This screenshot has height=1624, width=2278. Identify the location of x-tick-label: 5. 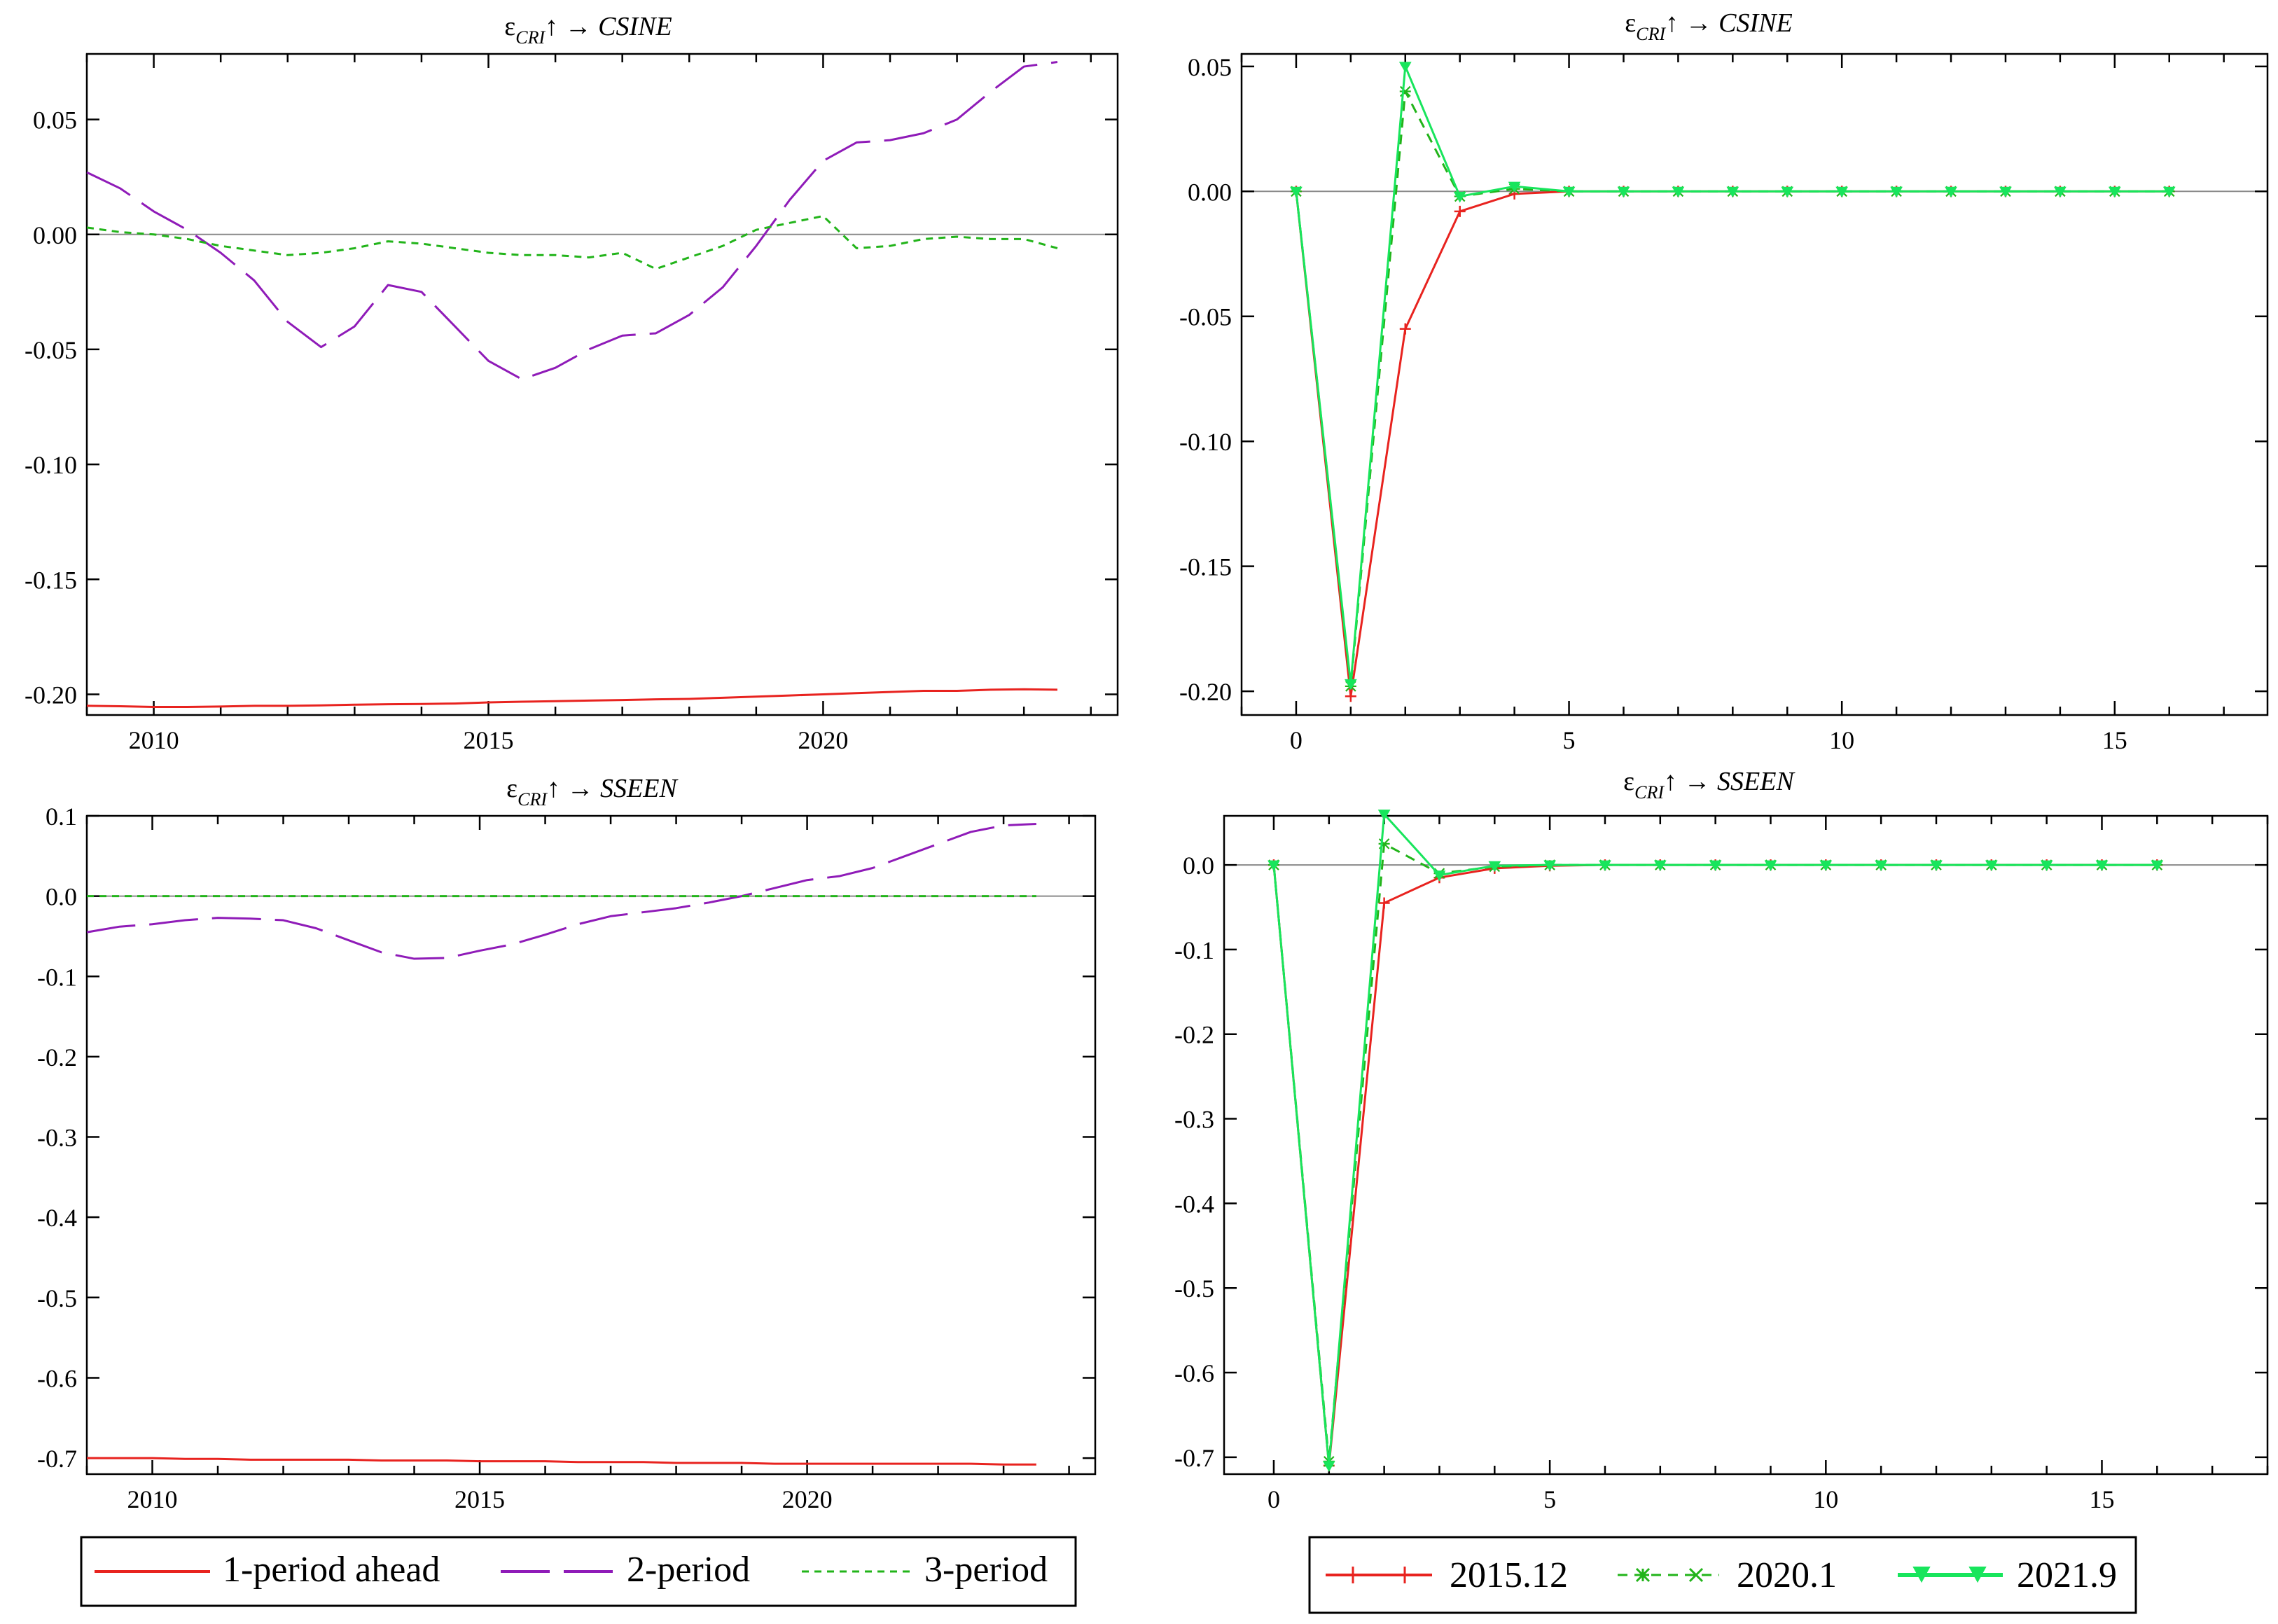
(1549, 1499).